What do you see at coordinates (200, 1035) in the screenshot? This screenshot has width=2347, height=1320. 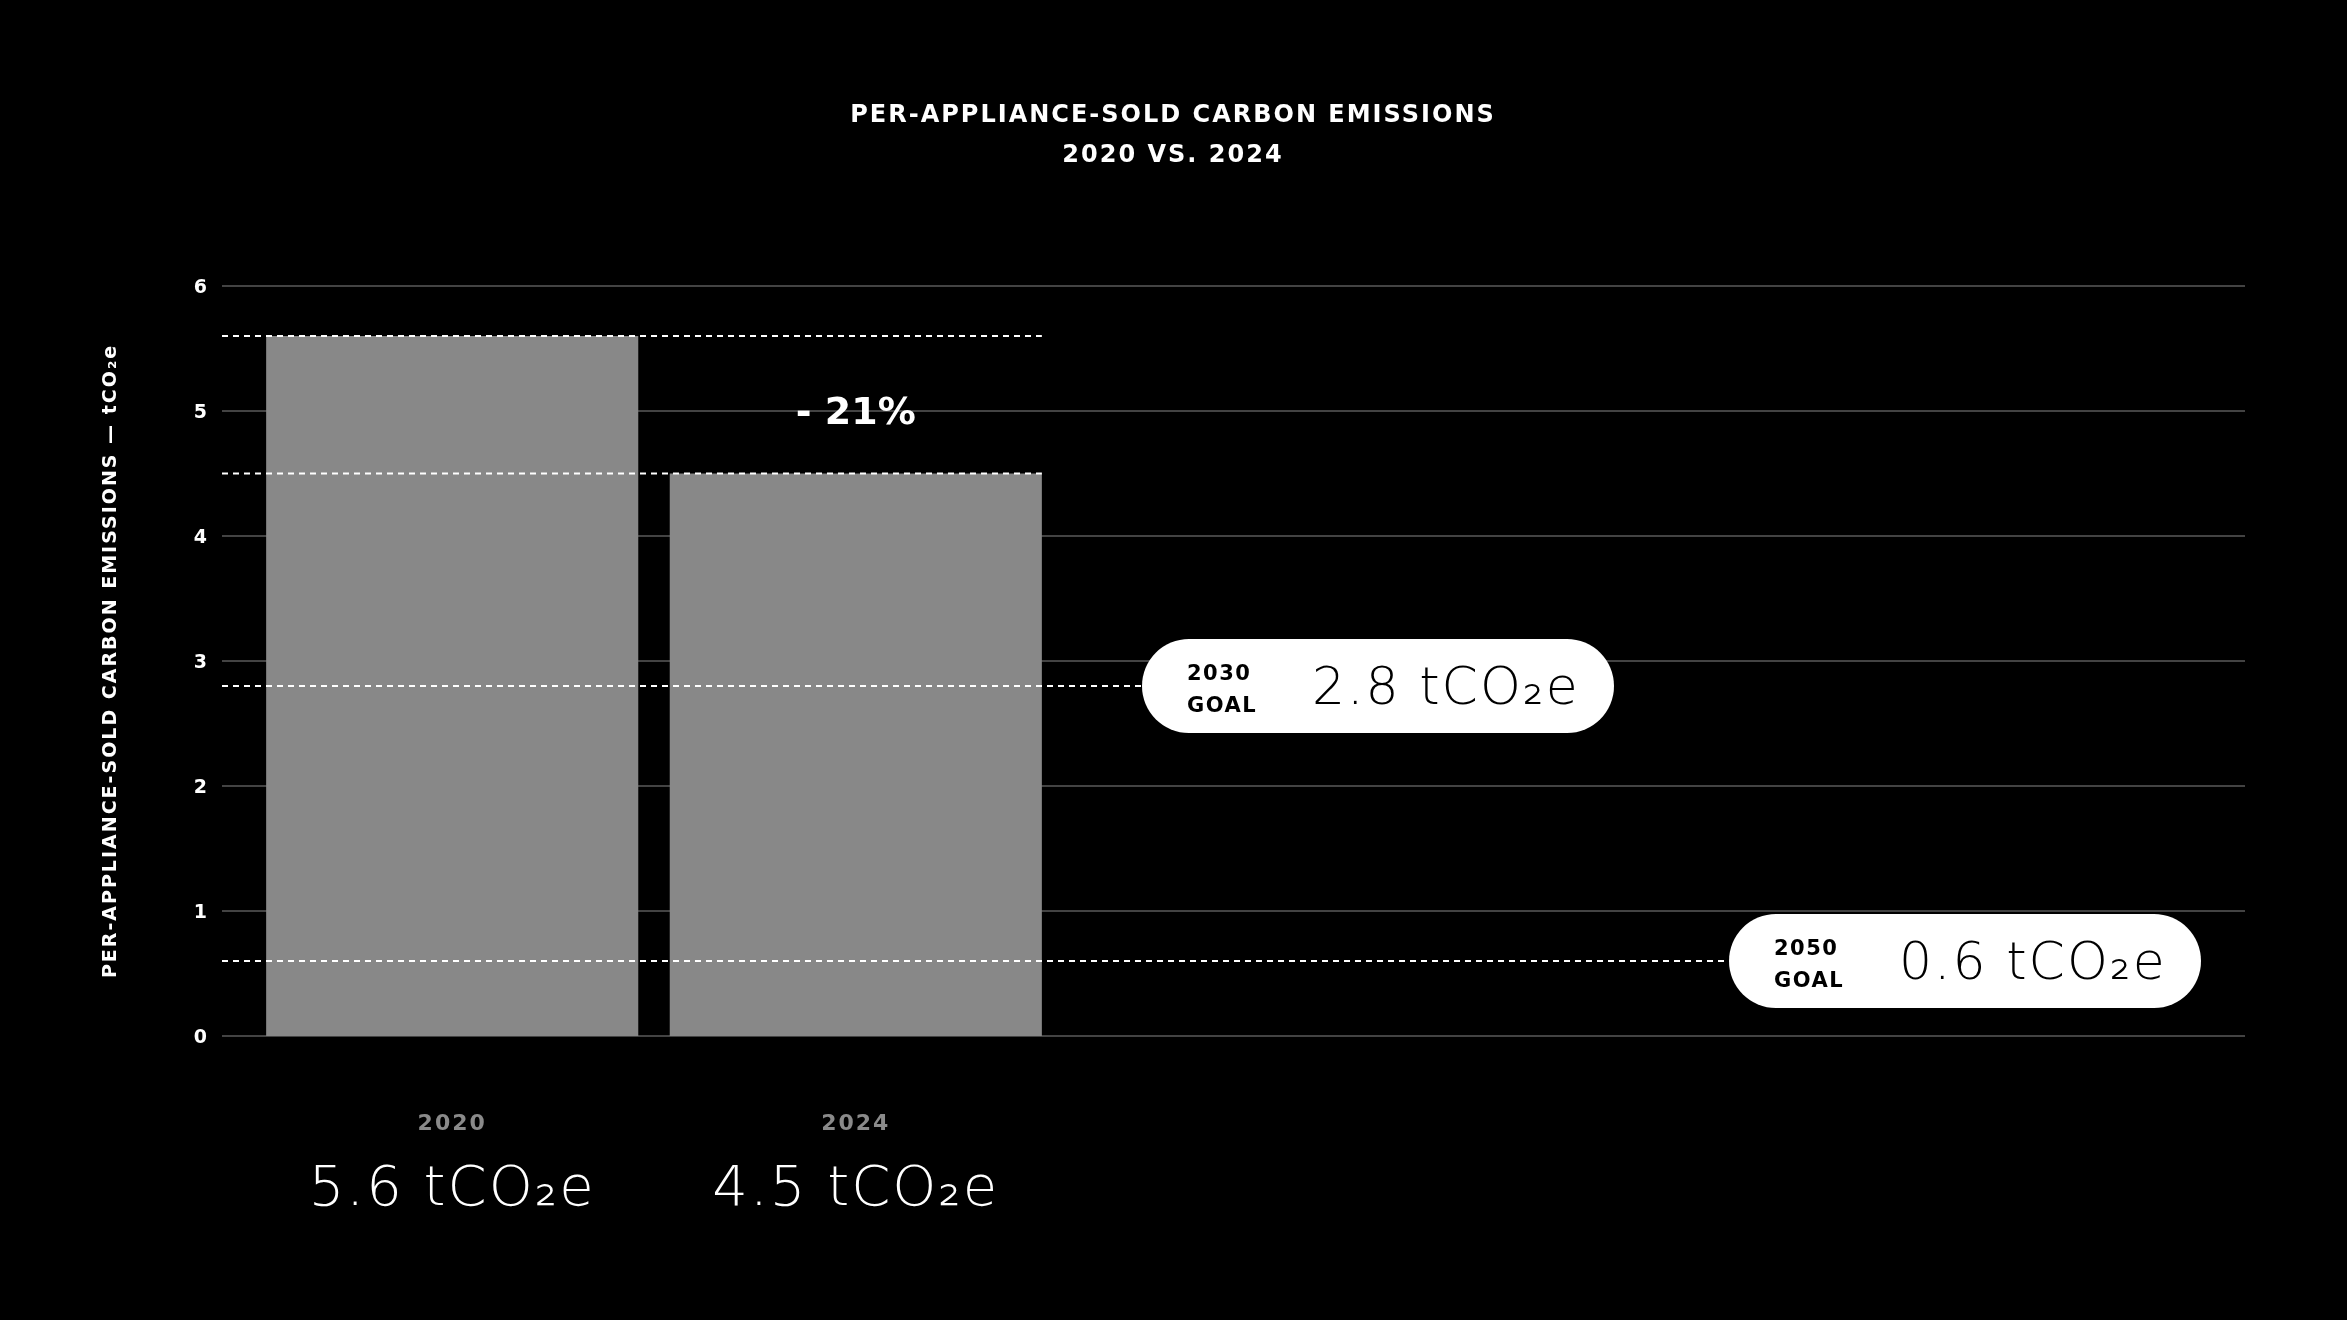 I see `y-tick-label: 0` at bounding box center [200, 1035].